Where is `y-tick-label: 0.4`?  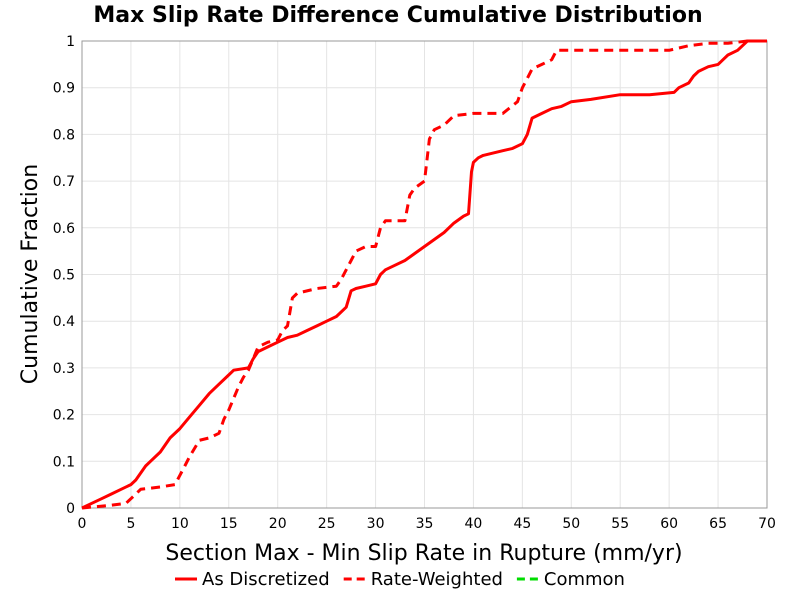 y-tick-label: 0.4 is located at coordinates (64, 322).